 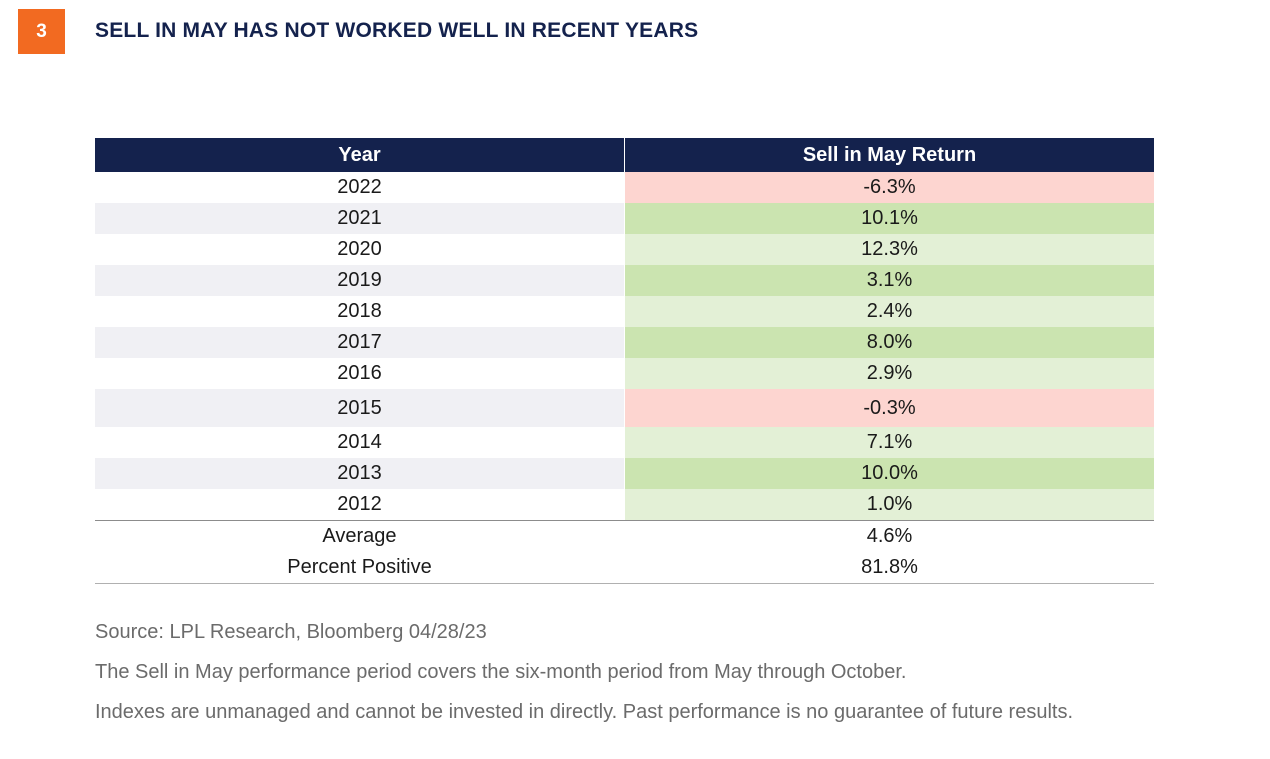 I want to click on year-cell: 2018, so click(x=359, y=311).